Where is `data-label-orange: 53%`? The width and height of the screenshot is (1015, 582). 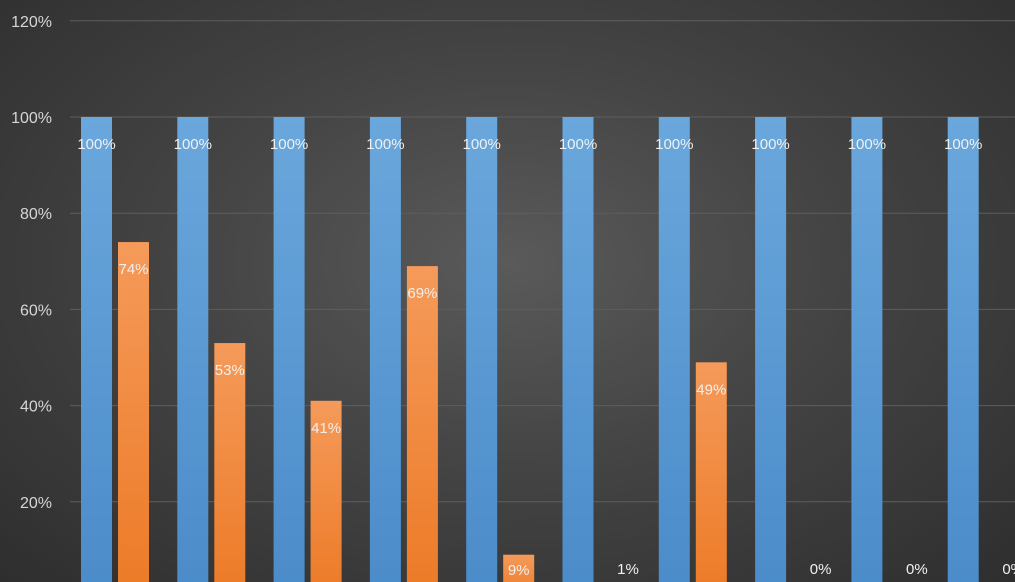
data-label-orange: 53% is located at coordinates (230, 370).